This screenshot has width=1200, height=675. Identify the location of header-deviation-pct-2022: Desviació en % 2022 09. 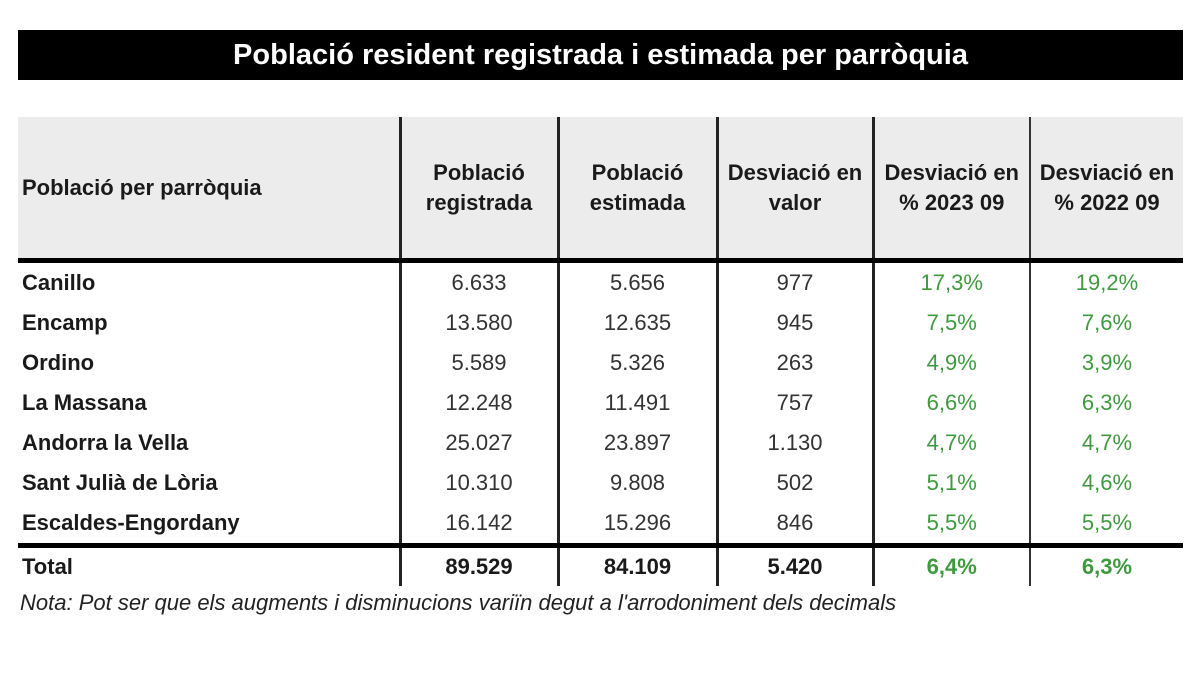
(1106, 190).